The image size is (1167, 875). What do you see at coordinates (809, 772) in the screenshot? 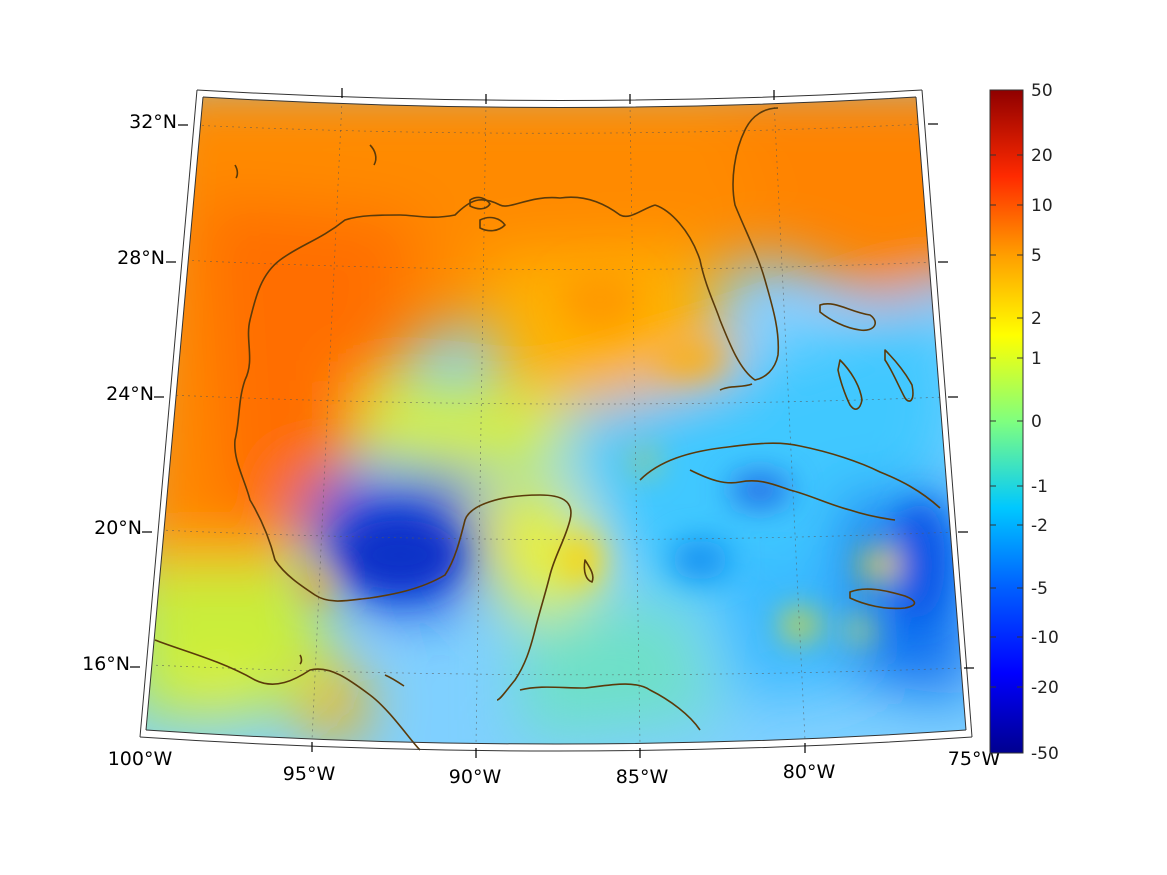
I see `lon-label-80w: 80°W` at bounding box center [809, 772].